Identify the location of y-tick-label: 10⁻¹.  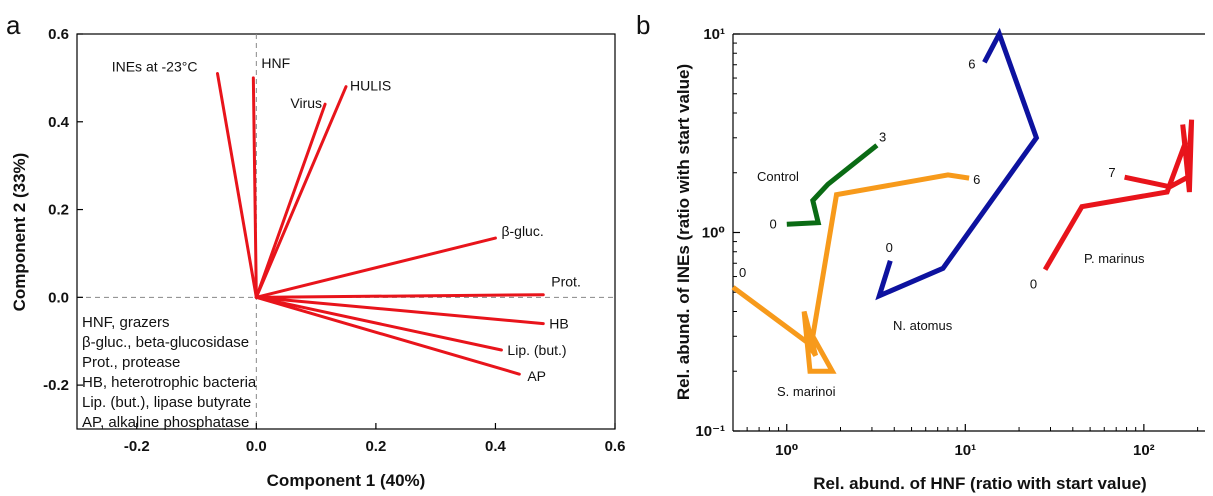
(710, 431).